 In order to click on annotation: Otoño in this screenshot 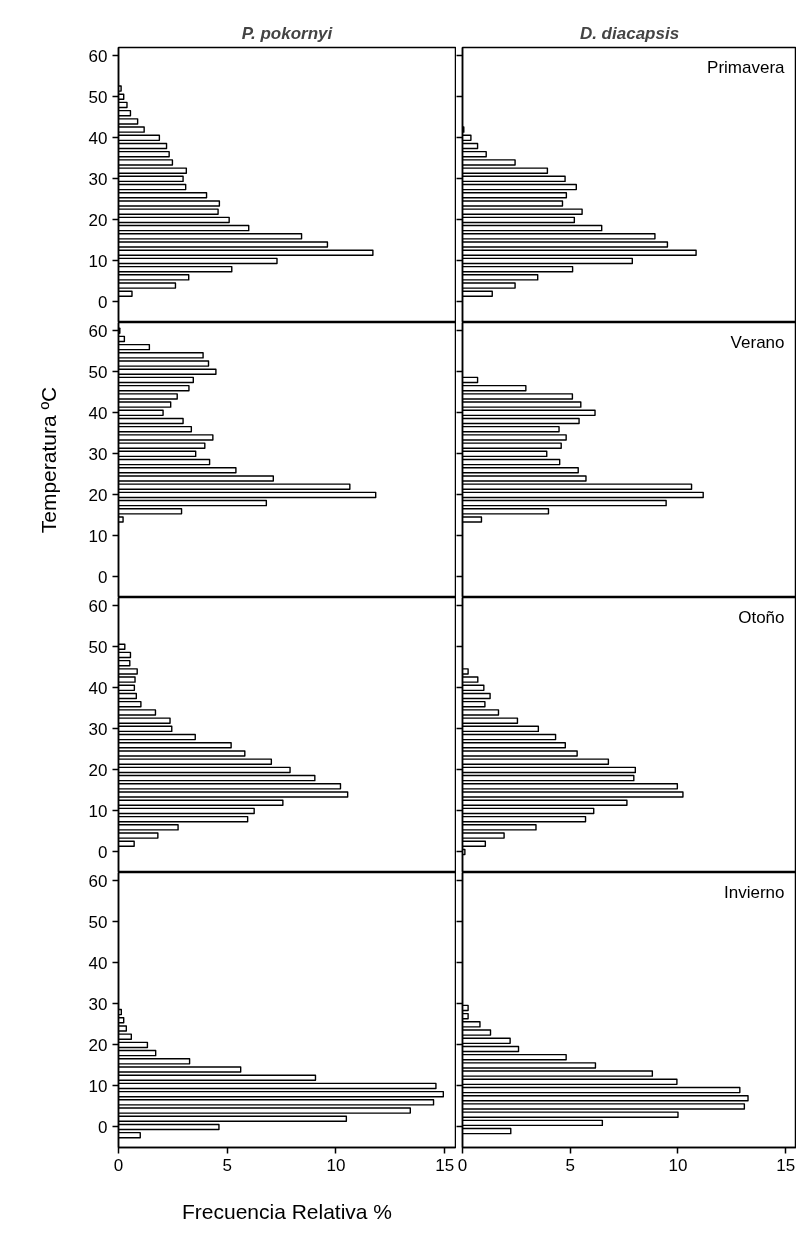, I will do `click(761, 617)`.